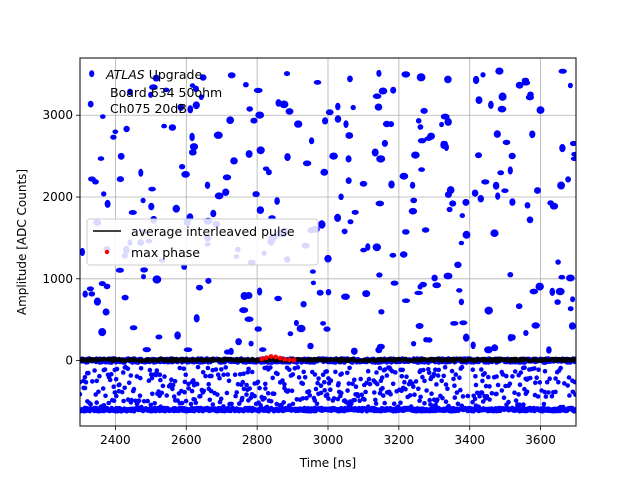 The image size is (640, 480). Describe the element at coordinates (399, 440) in the screenshot. I see `x-tick-label: 3200` at that location.